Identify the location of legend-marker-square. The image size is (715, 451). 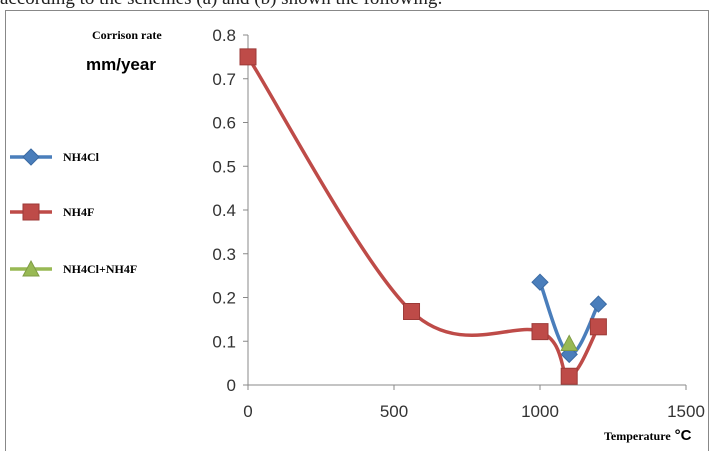
(31, 212).